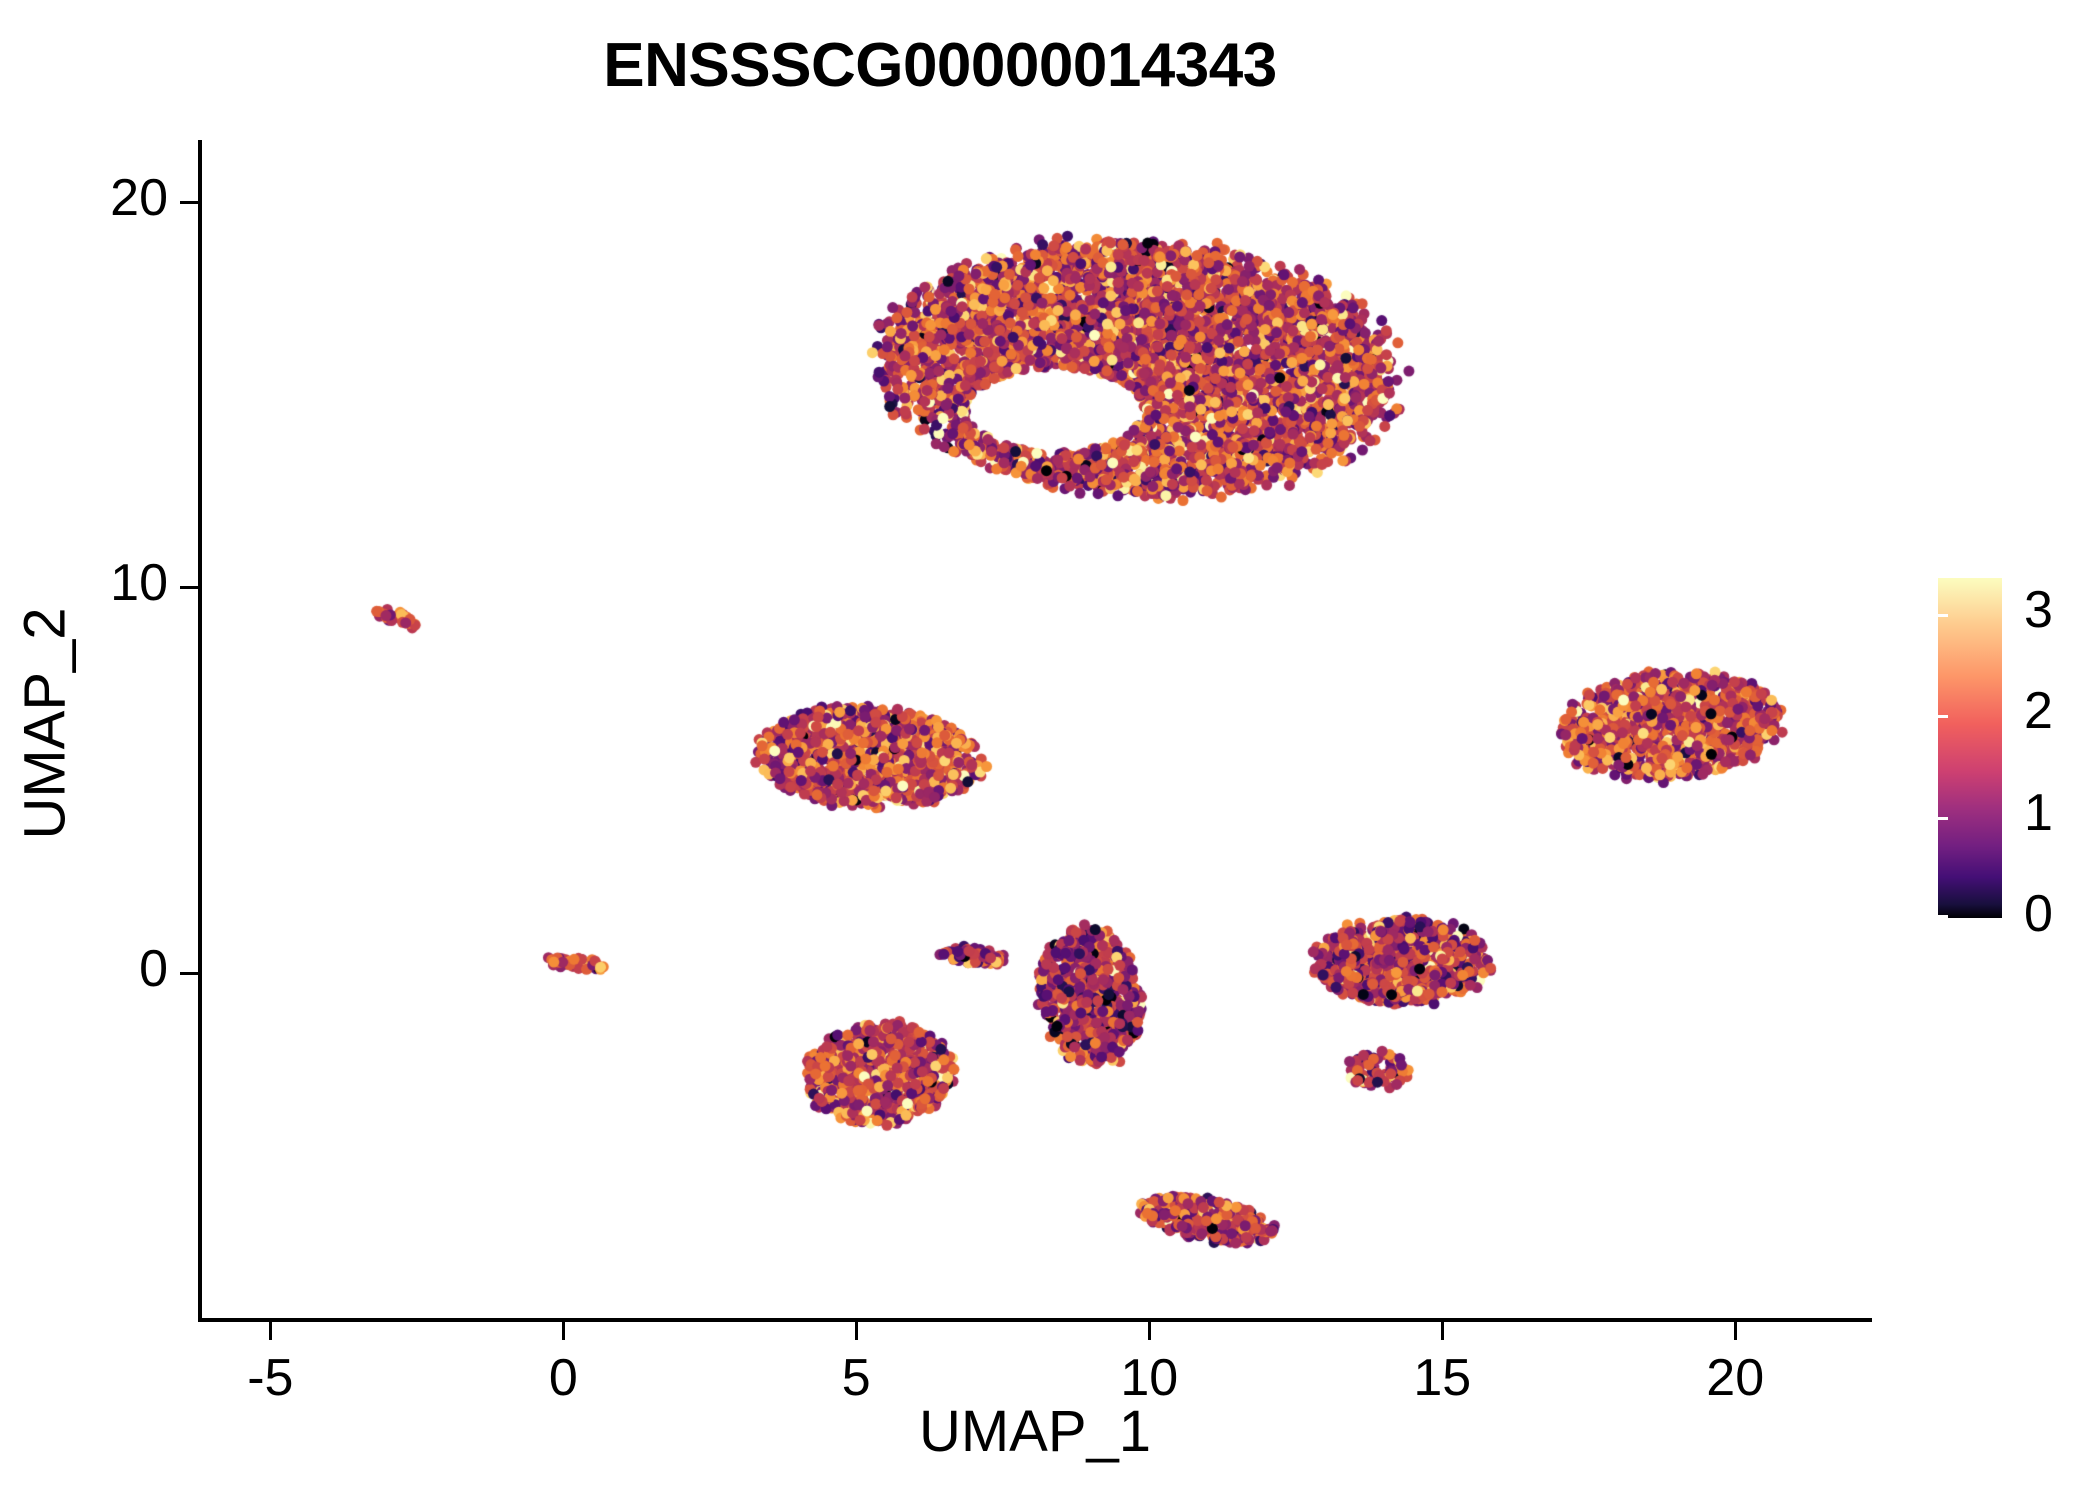  What do you see at coordinates (2038, 812) in the screenshot?
I see `colorbar-tick-label: 1` at bounding box center [2038, 812].